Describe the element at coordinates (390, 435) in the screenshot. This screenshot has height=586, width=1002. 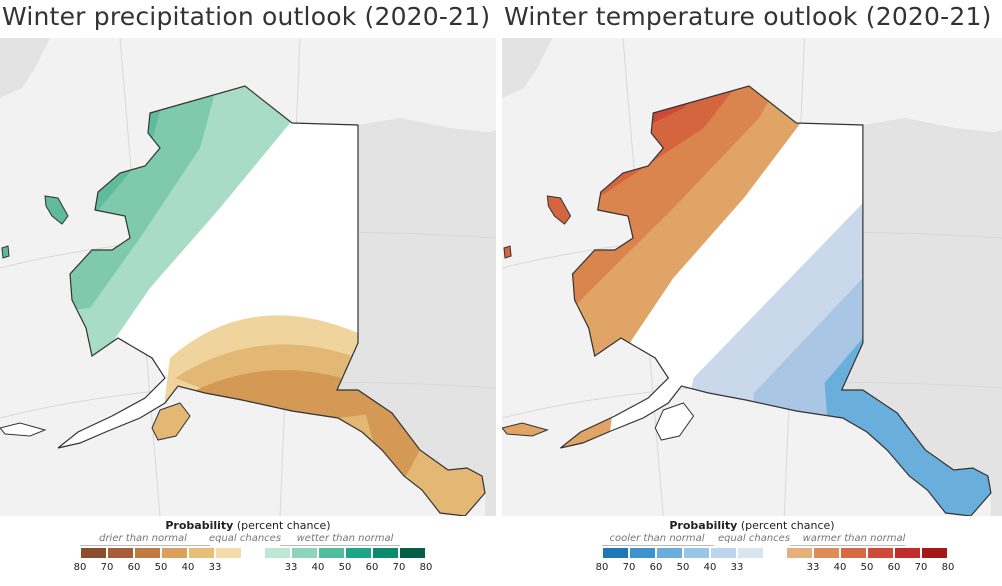
I see `zone-drier-40-south` at that location.